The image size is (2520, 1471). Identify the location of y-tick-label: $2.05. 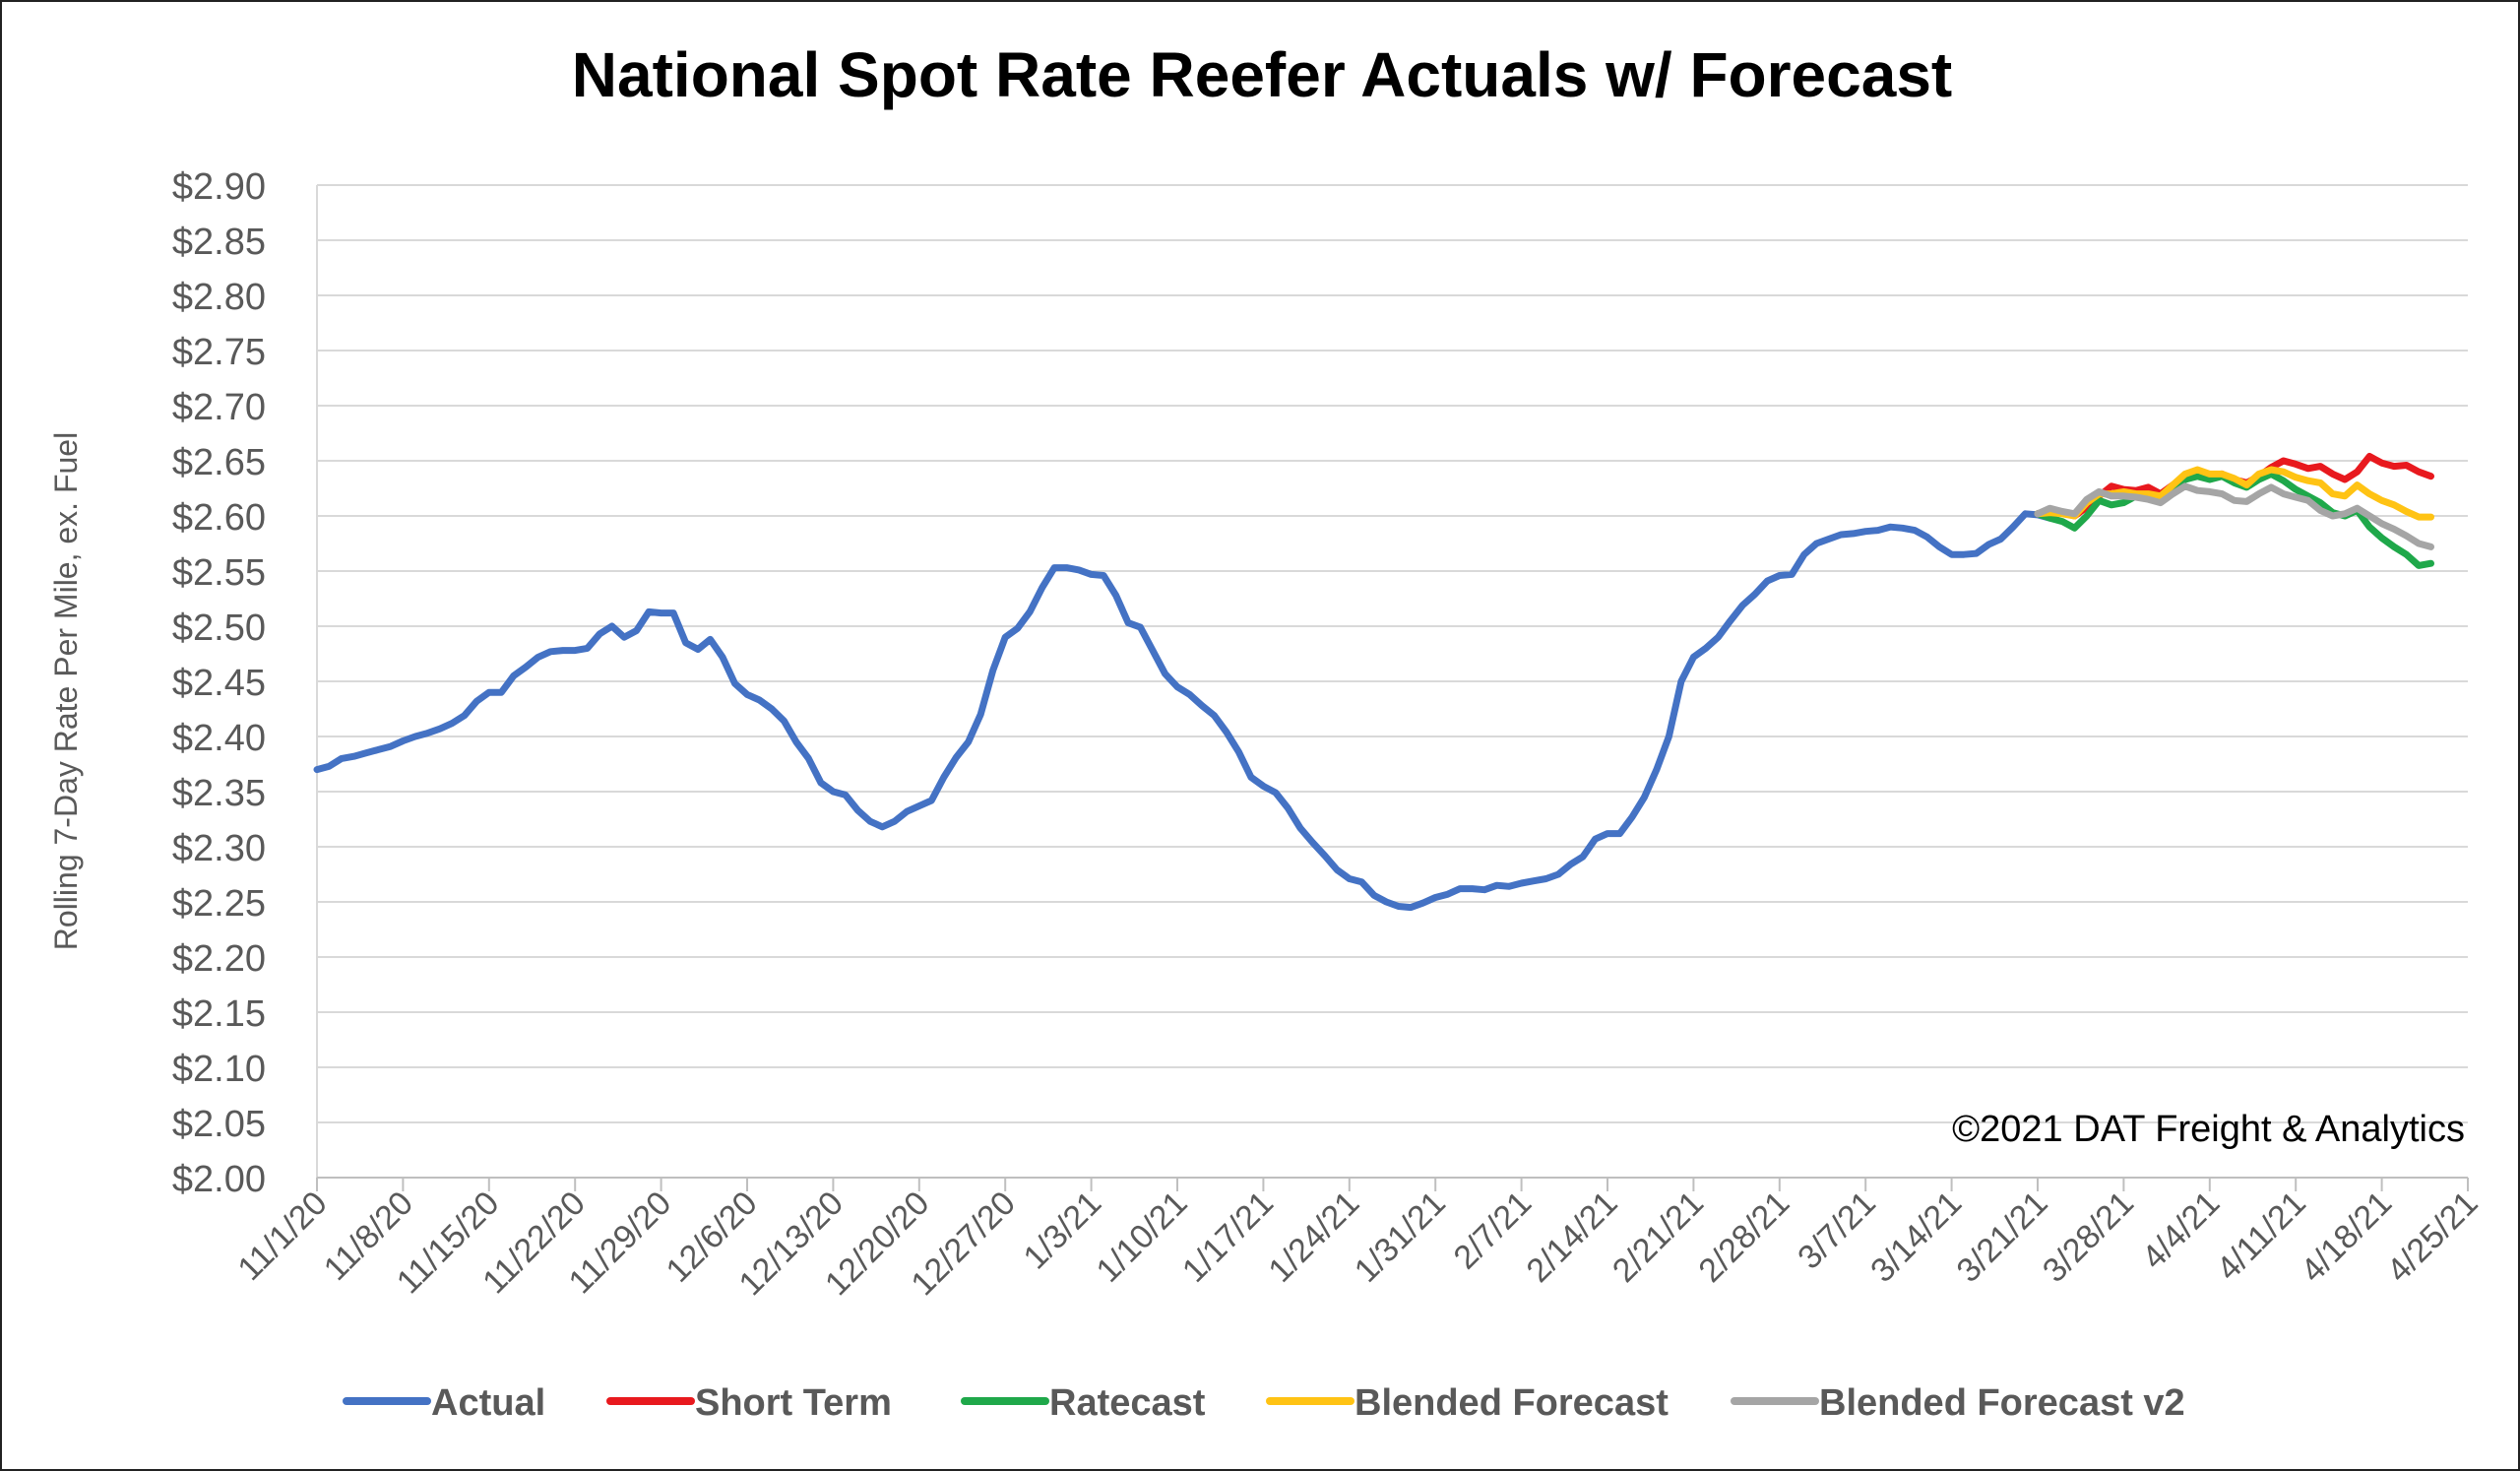
(219, 1124).